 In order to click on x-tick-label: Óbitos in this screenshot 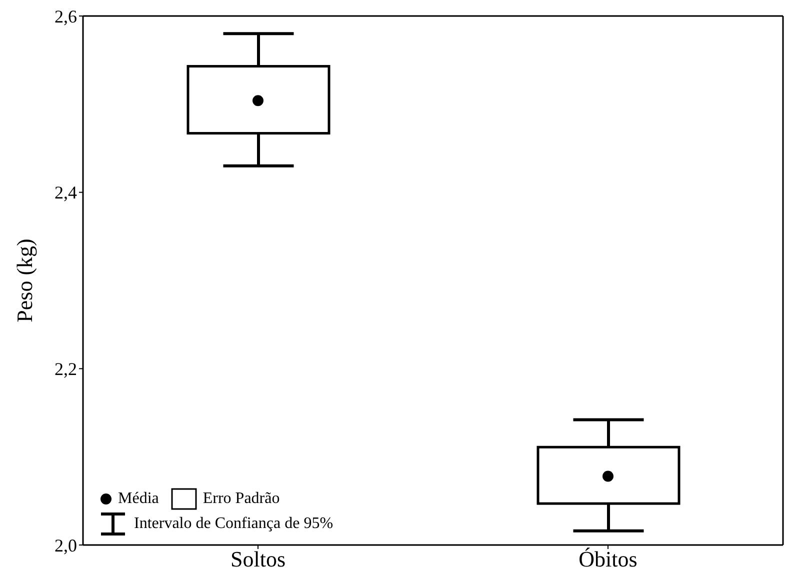, I will do `click(608, 559)`.